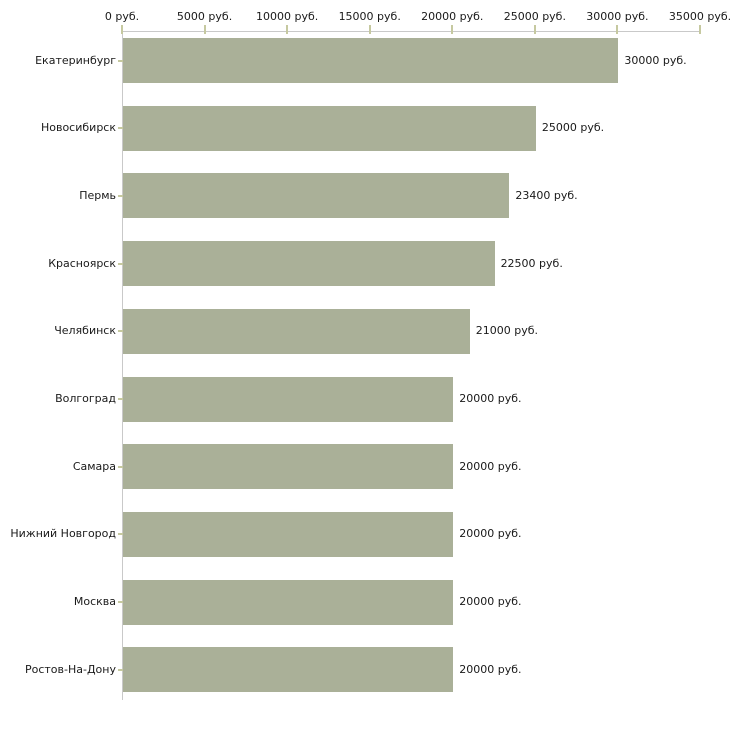 This screenshot has height=730, width=730. What do you see at coordinates (507, 331) in the screenshot?
I see `value-label: 21000 руб.` at bounding box center [507, 331].